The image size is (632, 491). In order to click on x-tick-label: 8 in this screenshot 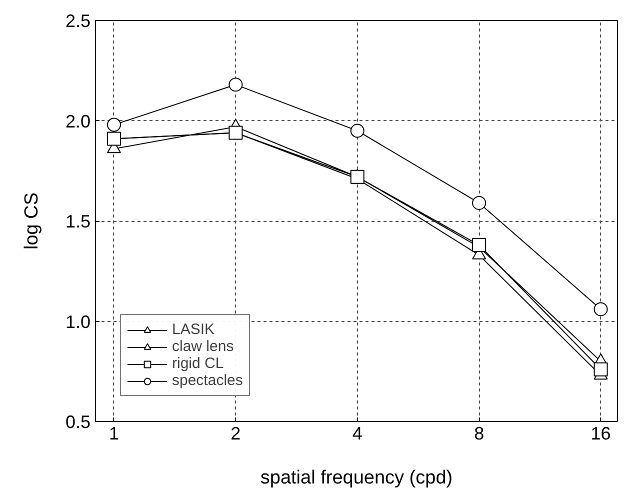, I will do `click(479, 434)`.